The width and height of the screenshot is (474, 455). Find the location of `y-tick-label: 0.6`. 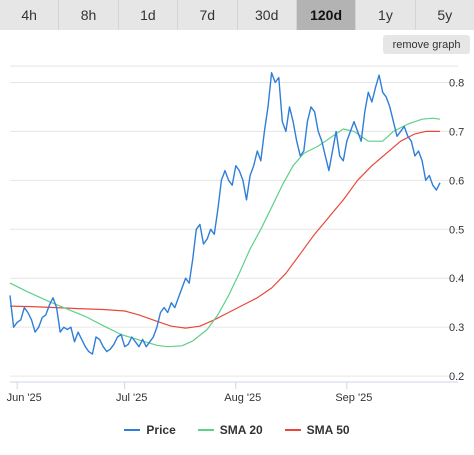

y-tick-label: 0.6 is located at coordinates (456, 181).